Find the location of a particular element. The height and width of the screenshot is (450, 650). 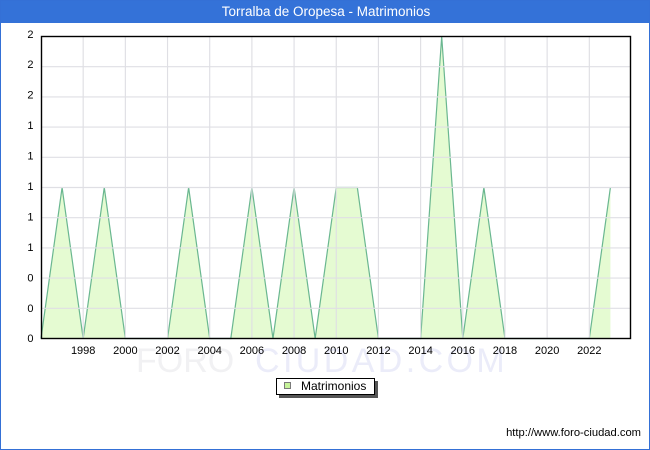

svg-text: 2002 is located at coordinates (167, 351).